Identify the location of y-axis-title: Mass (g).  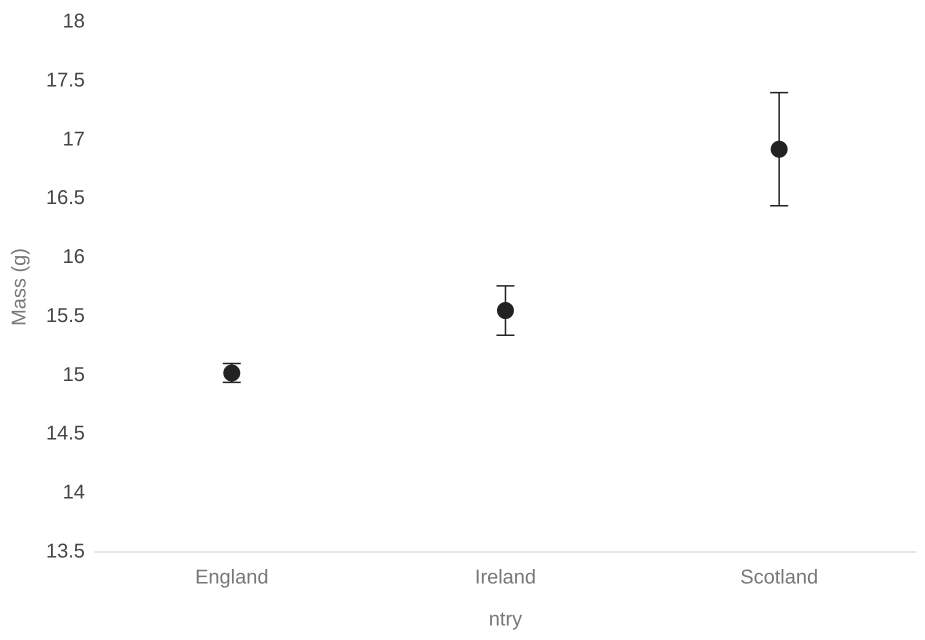
(19, 287).